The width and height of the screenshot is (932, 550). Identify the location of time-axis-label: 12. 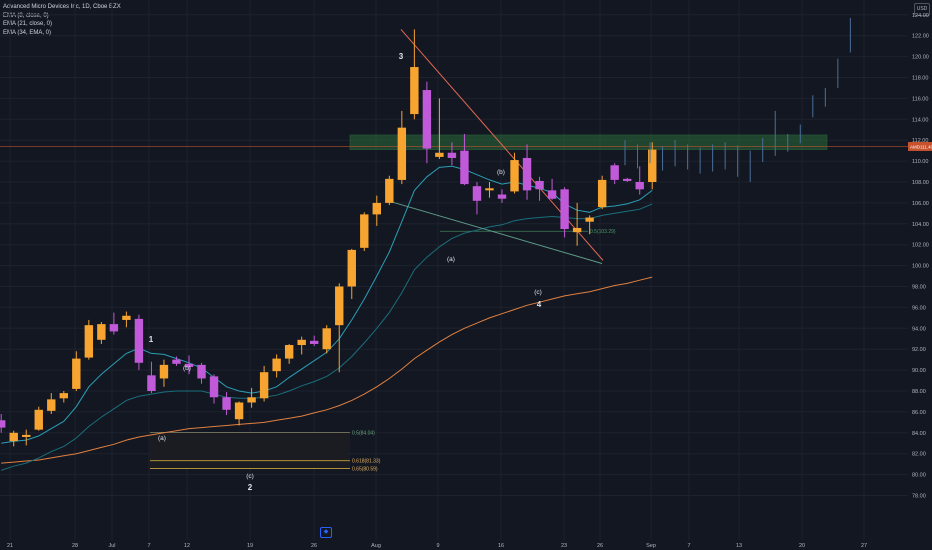
(187, 546).